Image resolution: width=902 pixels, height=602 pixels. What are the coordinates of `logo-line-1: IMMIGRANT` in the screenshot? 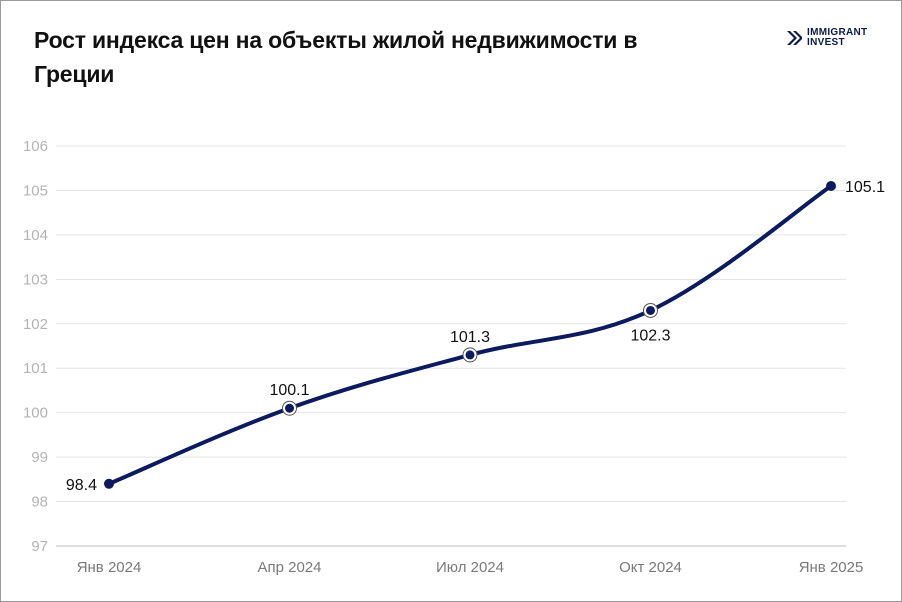 It's located at (837, 32).